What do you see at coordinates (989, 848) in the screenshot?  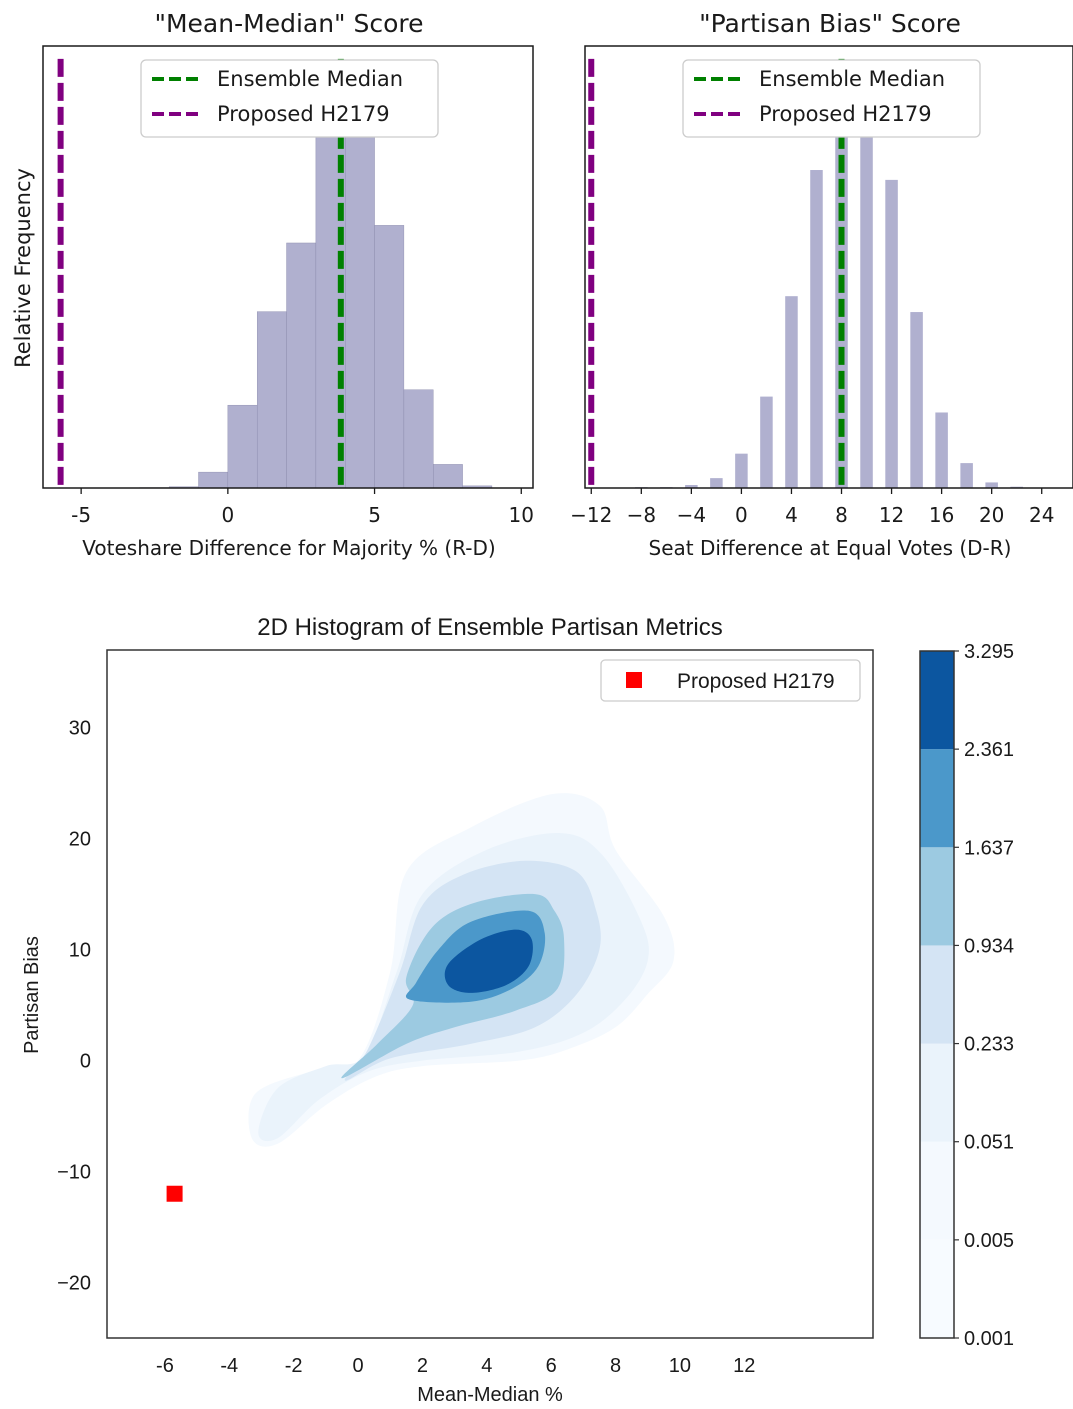 I see `colorbar-tick-label: 1.637` at bounding box center [989, 848].